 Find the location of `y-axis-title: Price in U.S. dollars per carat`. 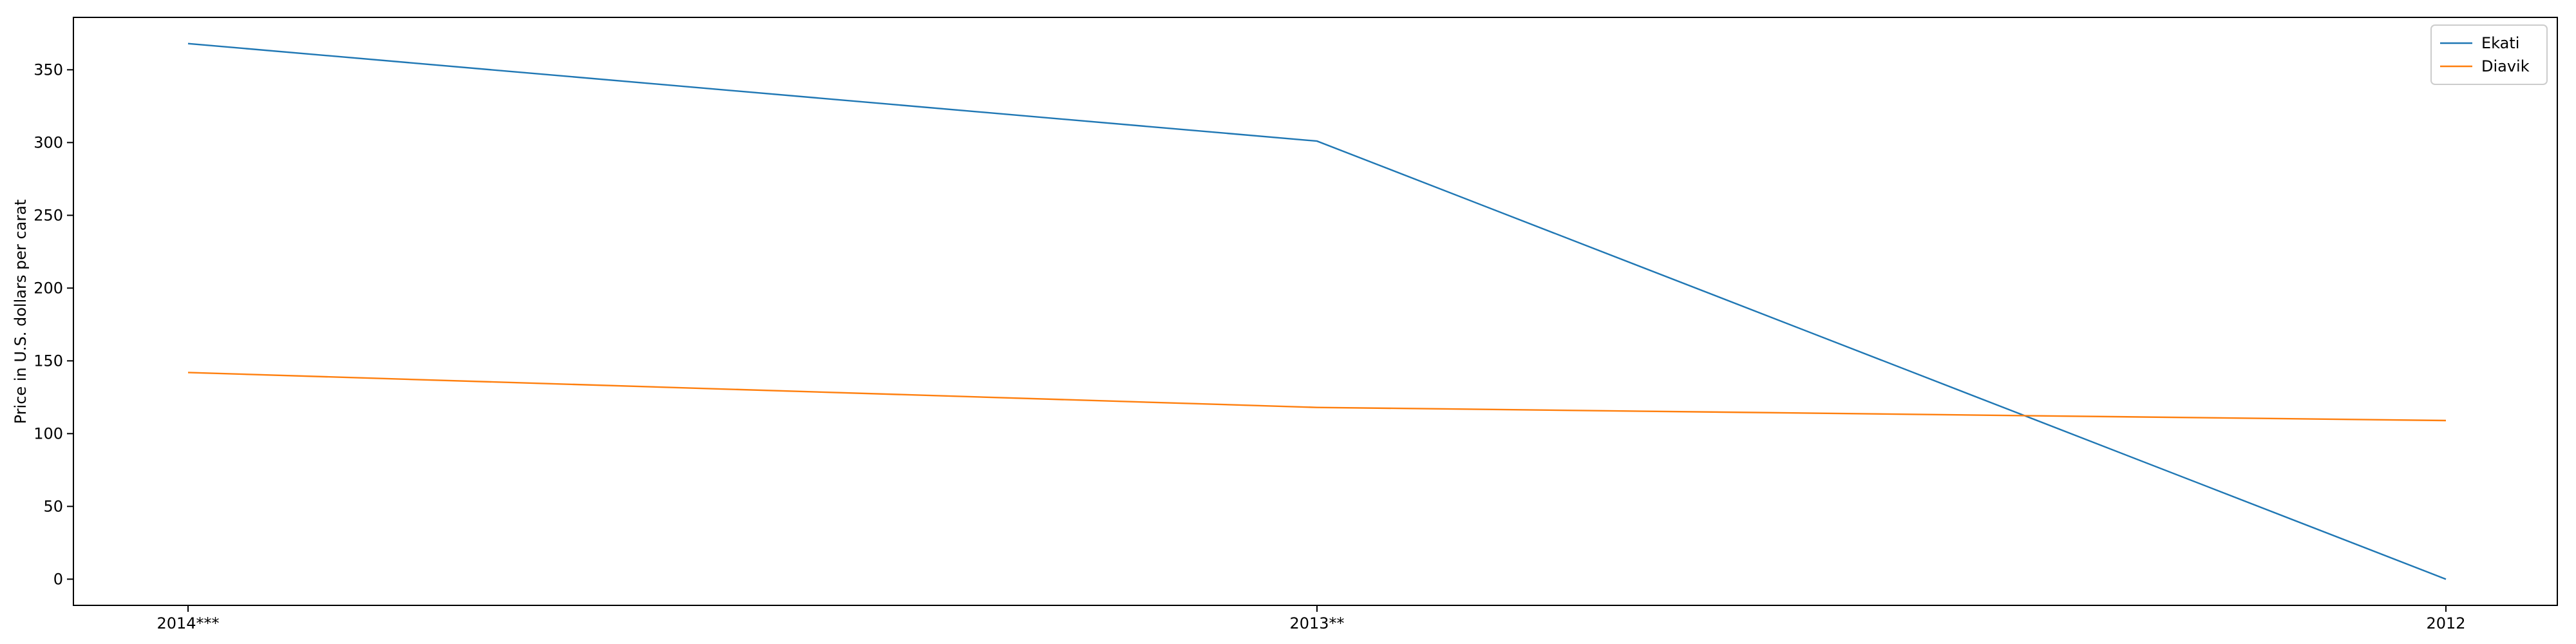

y-axis-title: Price in U.S. dollars per carat is located at coordinates (21, 312).